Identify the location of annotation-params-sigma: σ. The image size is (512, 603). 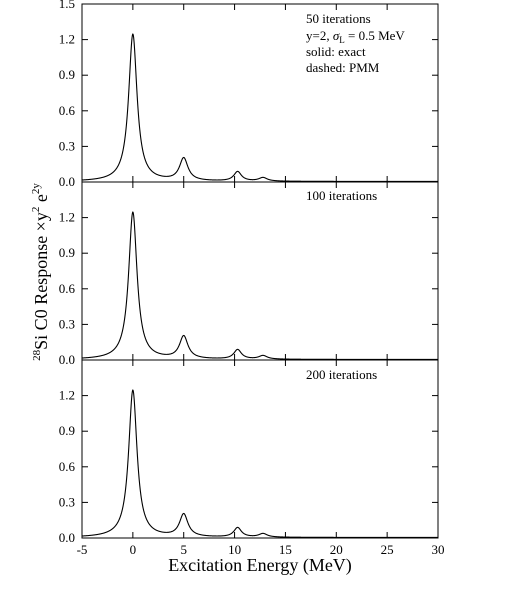
(336, 35).